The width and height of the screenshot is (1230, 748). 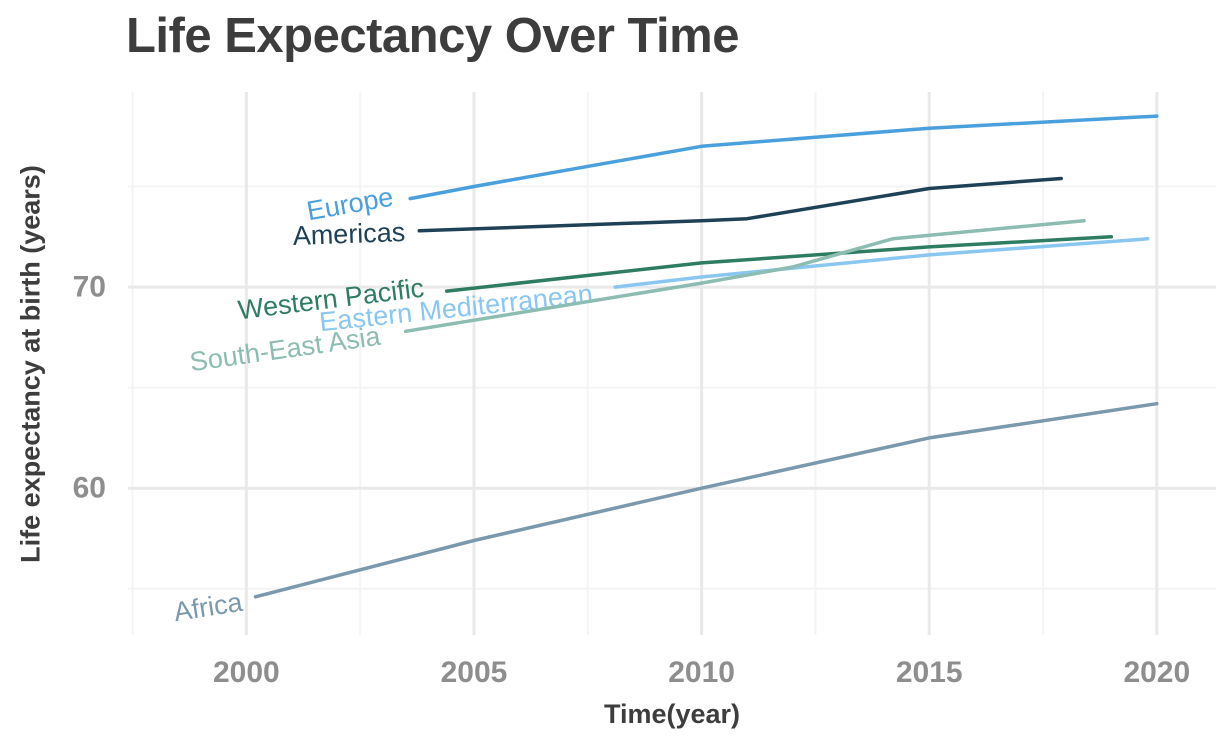 What do you see at coordinates (929, 672) in the screenshot?
I see `x-tick-label: 2015` at bounding box center [929, 672].